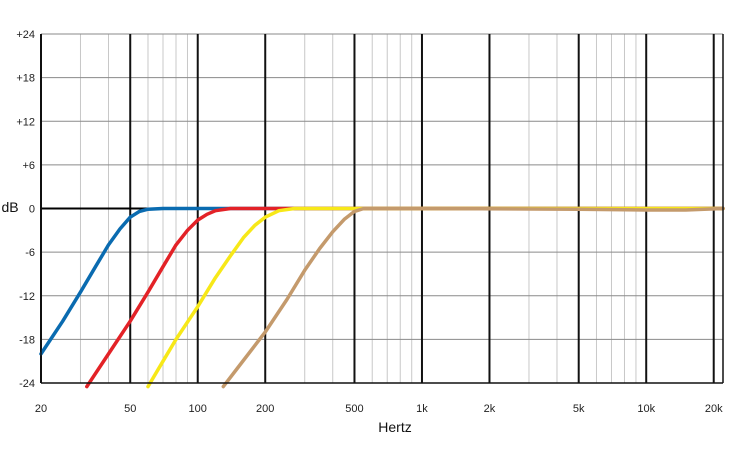  What do you see at coordinates (354, 409) in the screenshot?
I see `x-tick-label: 500` at bounding box center [354, 409].